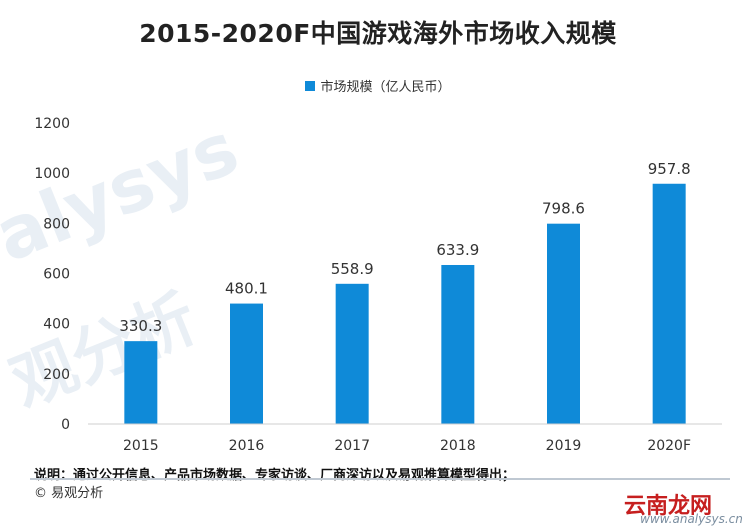  What do you see at coordinates (564, 446) in the screenshot?
I see `x-tick-label: 2019` at bounding box center [564, 446].